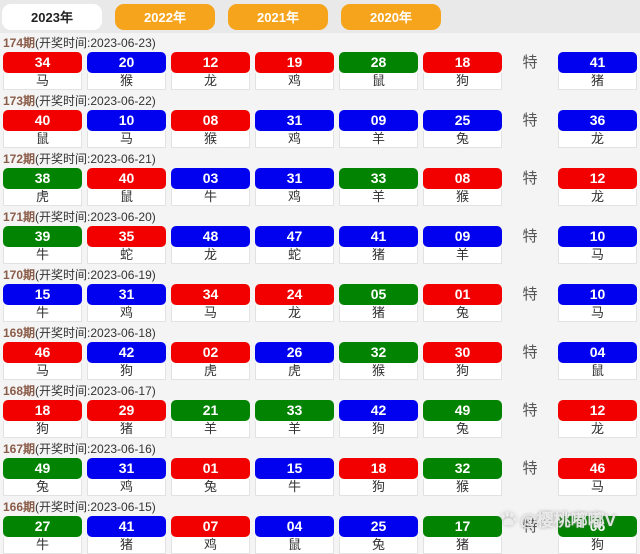 Image resolution: width=640 pixels, height=554 pixels. What do you see at coordinates (462, 236) in the screenshot?
I see `number-ball: 09` at bounding box center [462, 236].